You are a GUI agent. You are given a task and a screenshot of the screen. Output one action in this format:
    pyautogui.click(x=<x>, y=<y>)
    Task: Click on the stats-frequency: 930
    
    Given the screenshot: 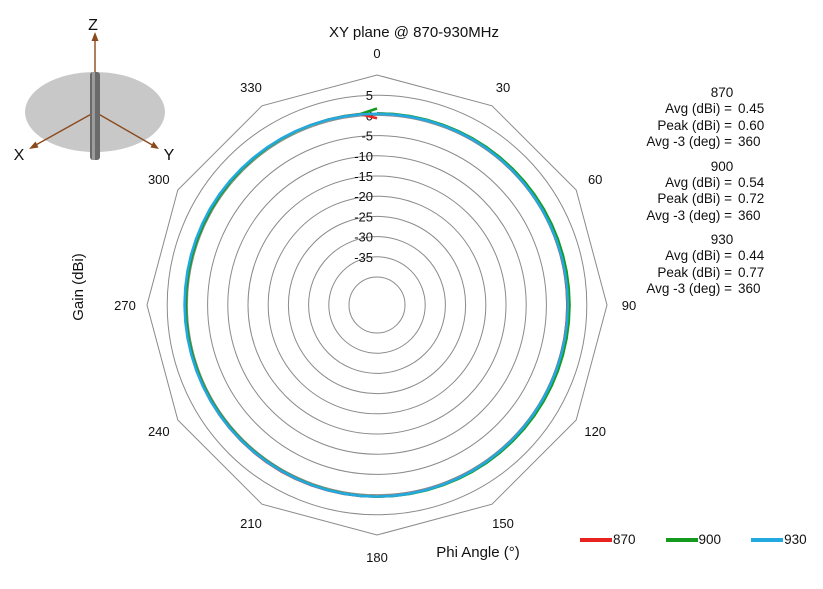 What is the action you would take?
    pyautogui.click(x=722, y=239)
    